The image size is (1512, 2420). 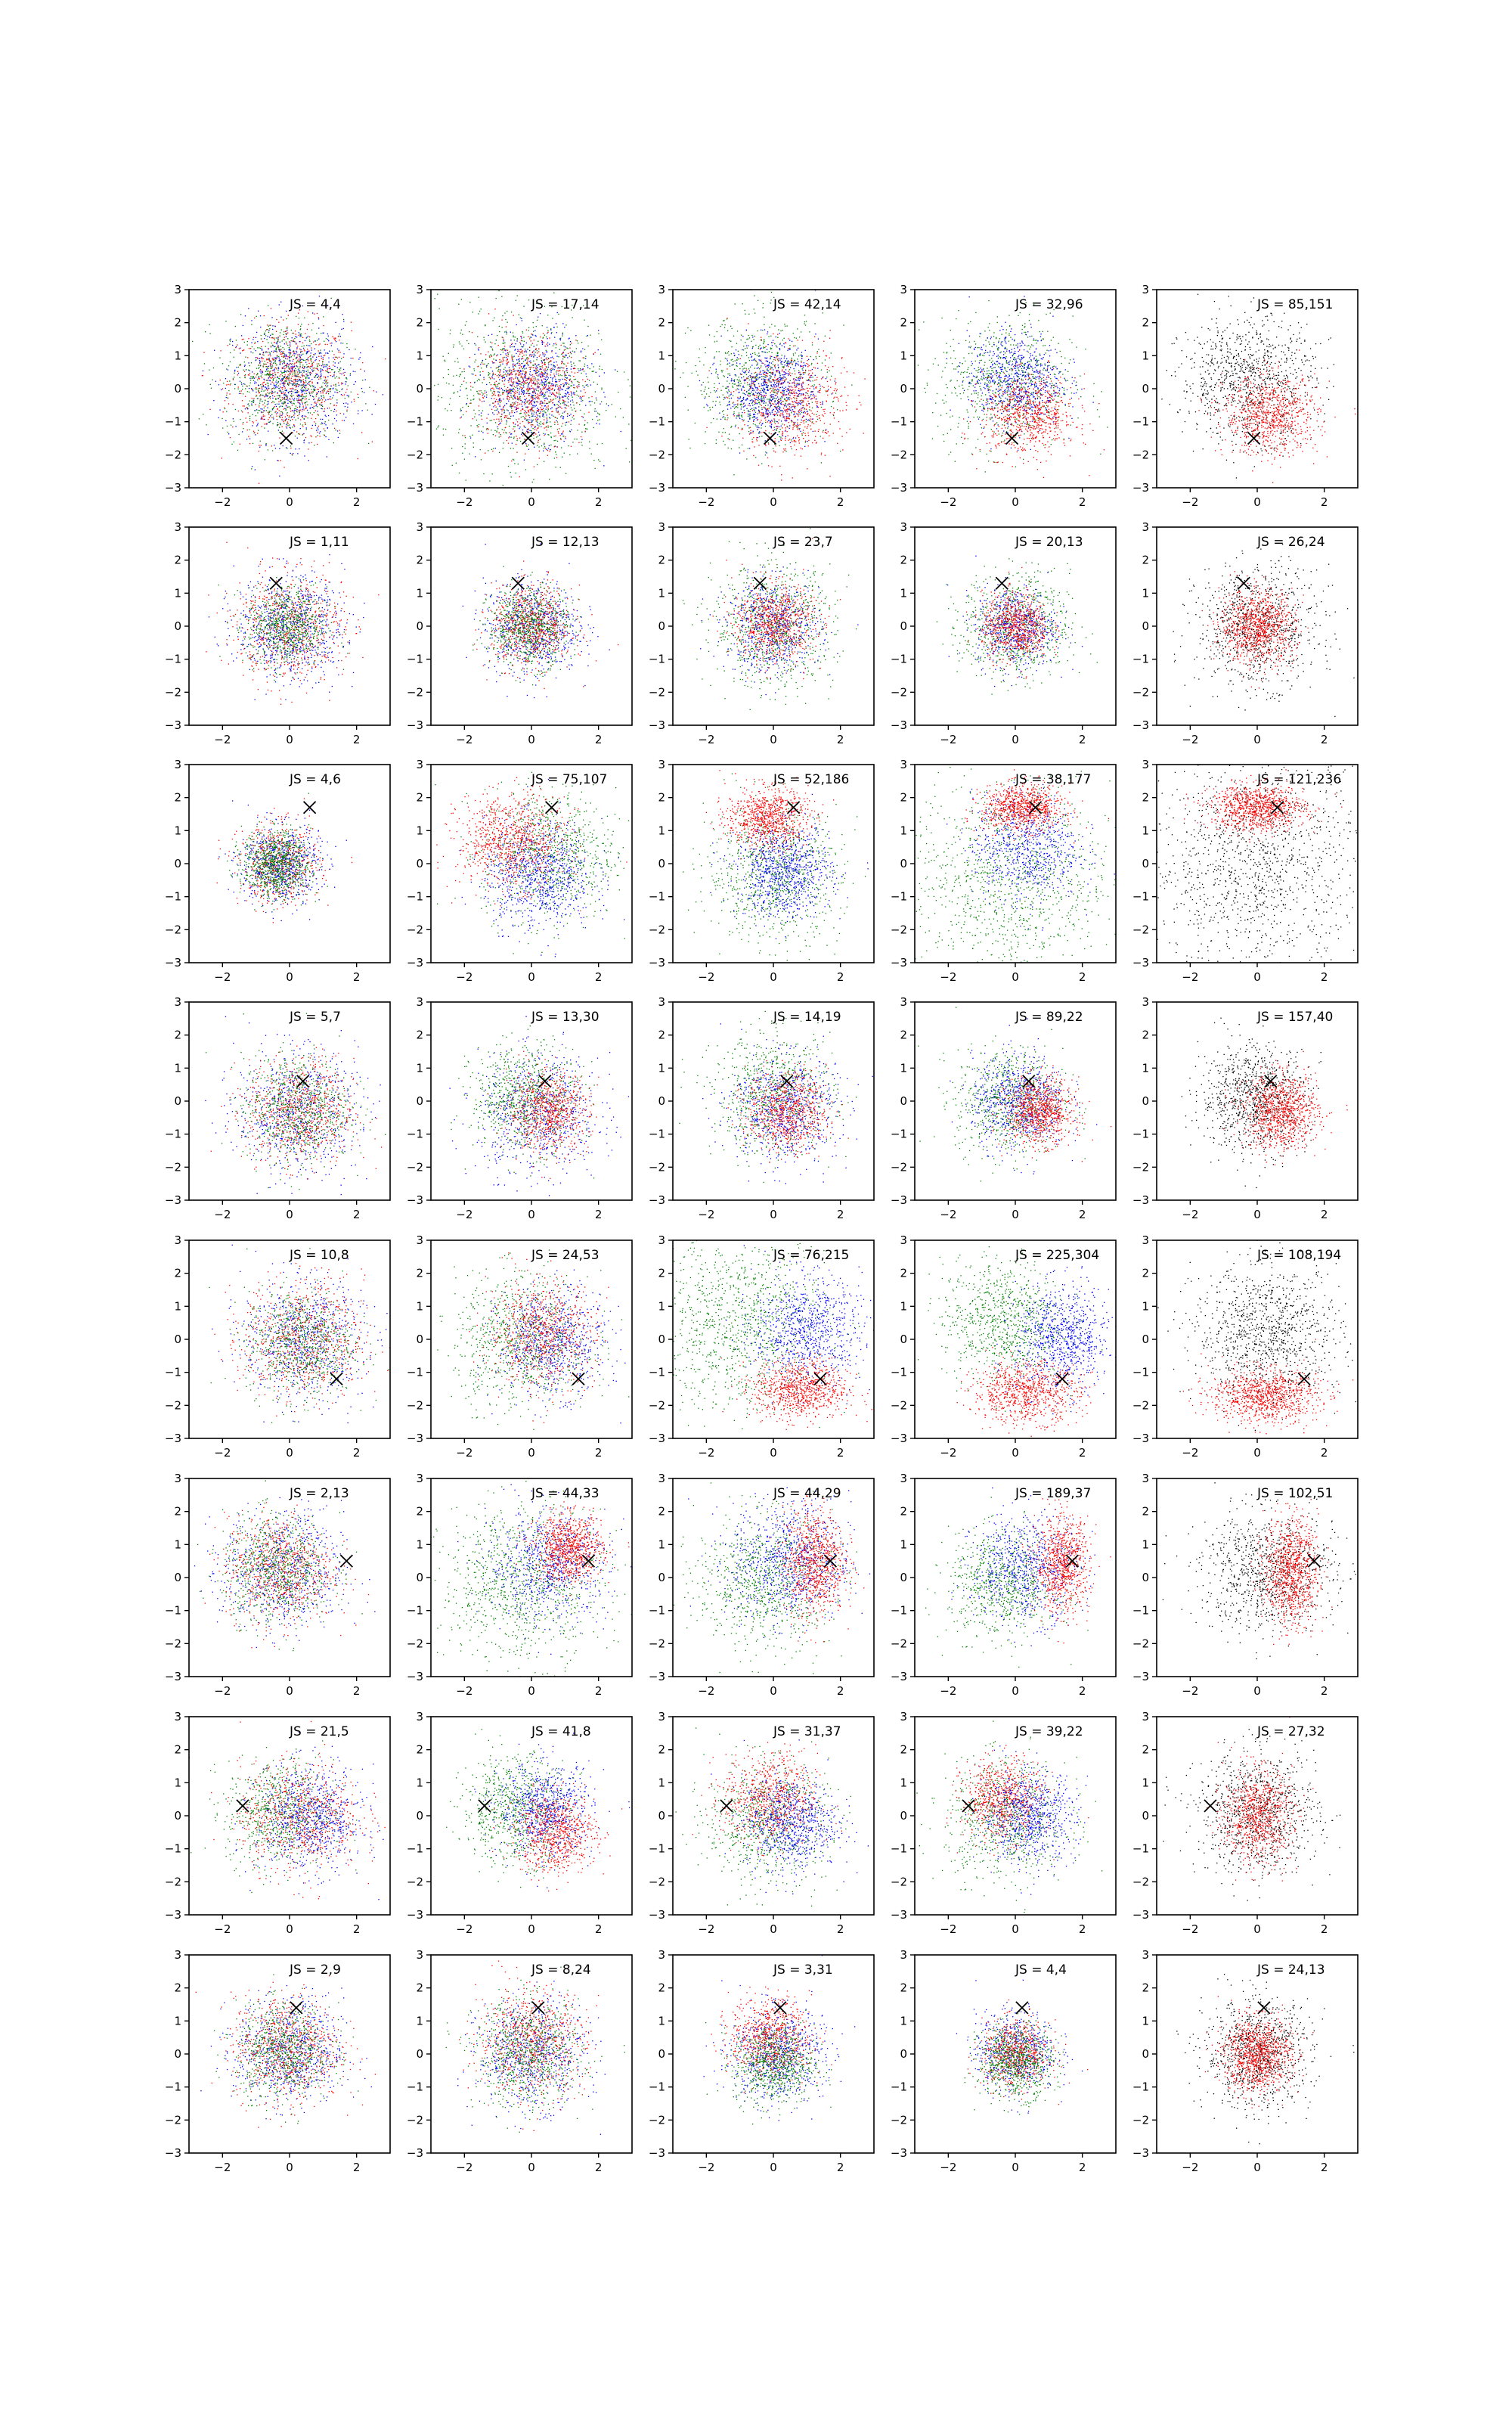 What do you see at coordinates (285, 394) in the screenshot?
I see `series-red` at bounding box center [285, 394].